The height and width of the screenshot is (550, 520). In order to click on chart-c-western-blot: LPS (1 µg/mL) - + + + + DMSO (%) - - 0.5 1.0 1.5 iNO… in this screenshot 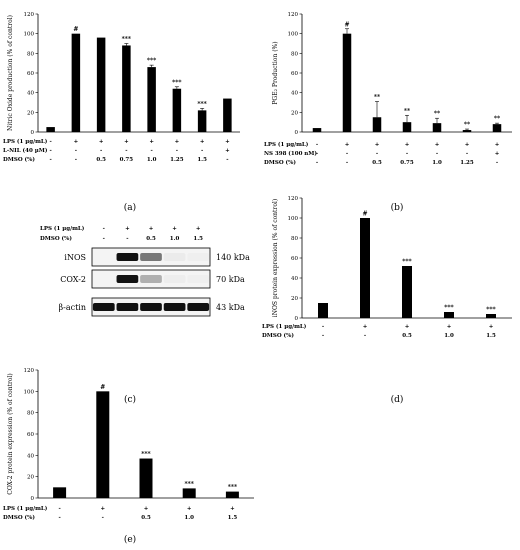, I will do `click(145, 271)`.